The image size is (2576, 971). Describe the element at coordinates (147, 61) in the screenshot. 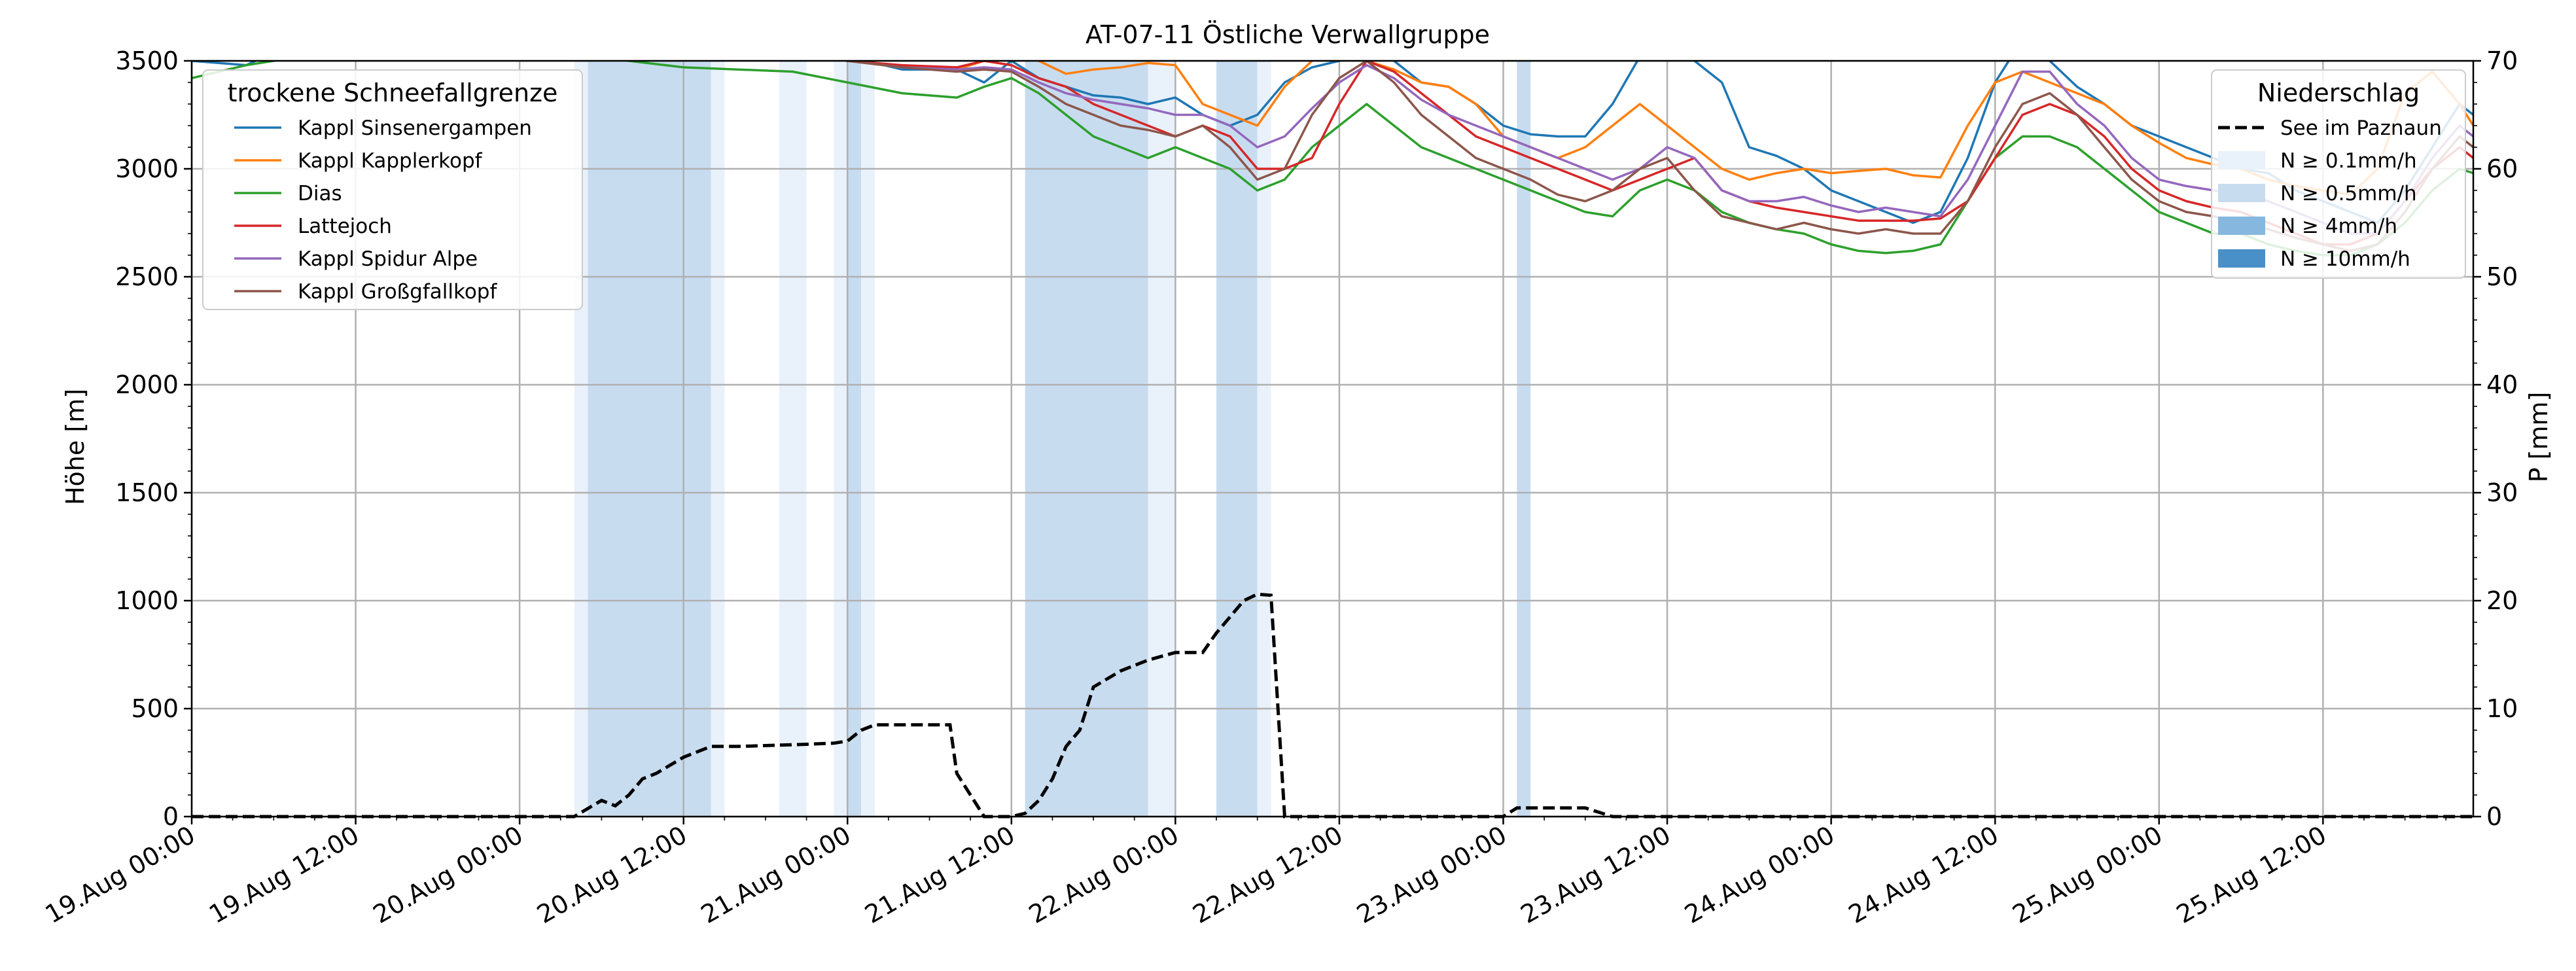

I see `y-tick-label: 3500` at that location.